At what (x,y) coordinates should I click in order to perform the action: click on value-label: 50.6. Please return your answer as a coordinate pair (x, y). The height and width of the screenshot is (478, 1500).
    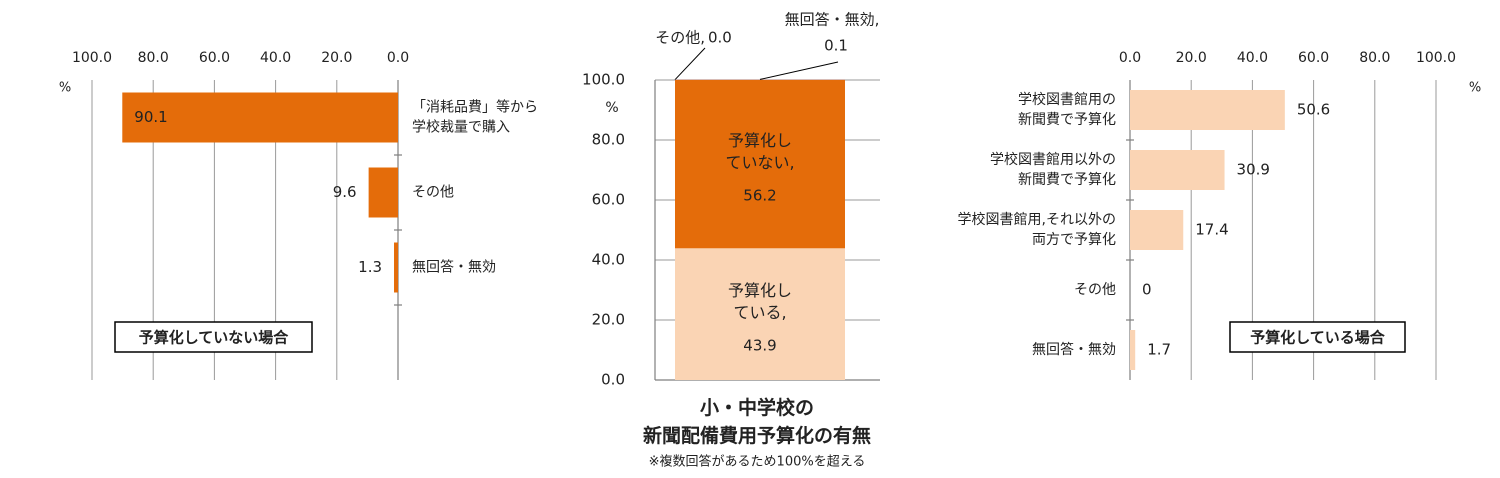
    Looking at the image, I should click on (1313, 110).